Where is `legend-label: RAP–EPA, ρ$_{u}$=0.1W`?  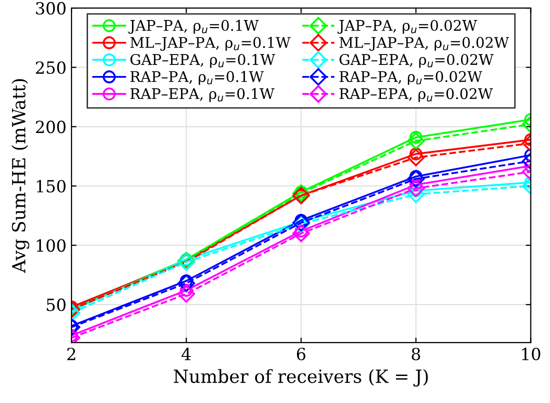
legend-label: RAP–EPA, ρ$_{u}$=0.1W is located at coordinates (202, 95).